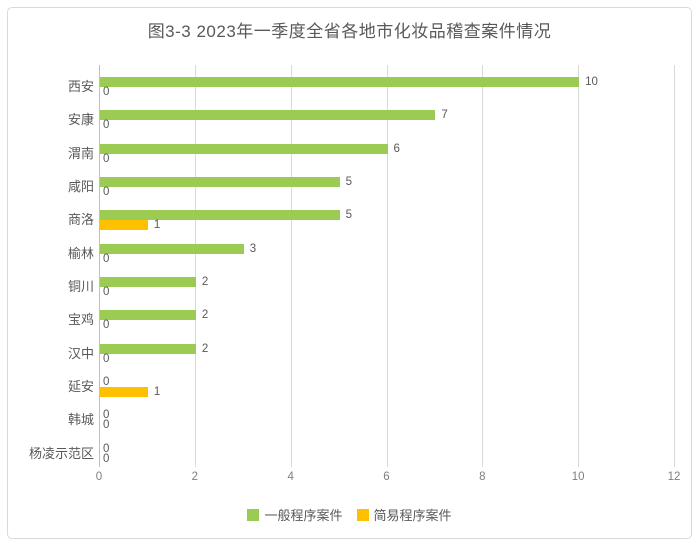 This screenshot has height=545, width=699. What do you see at coordinates (396, 148) in the screenshot?
I see `value-label: 6` at bounding box center [396, 148].